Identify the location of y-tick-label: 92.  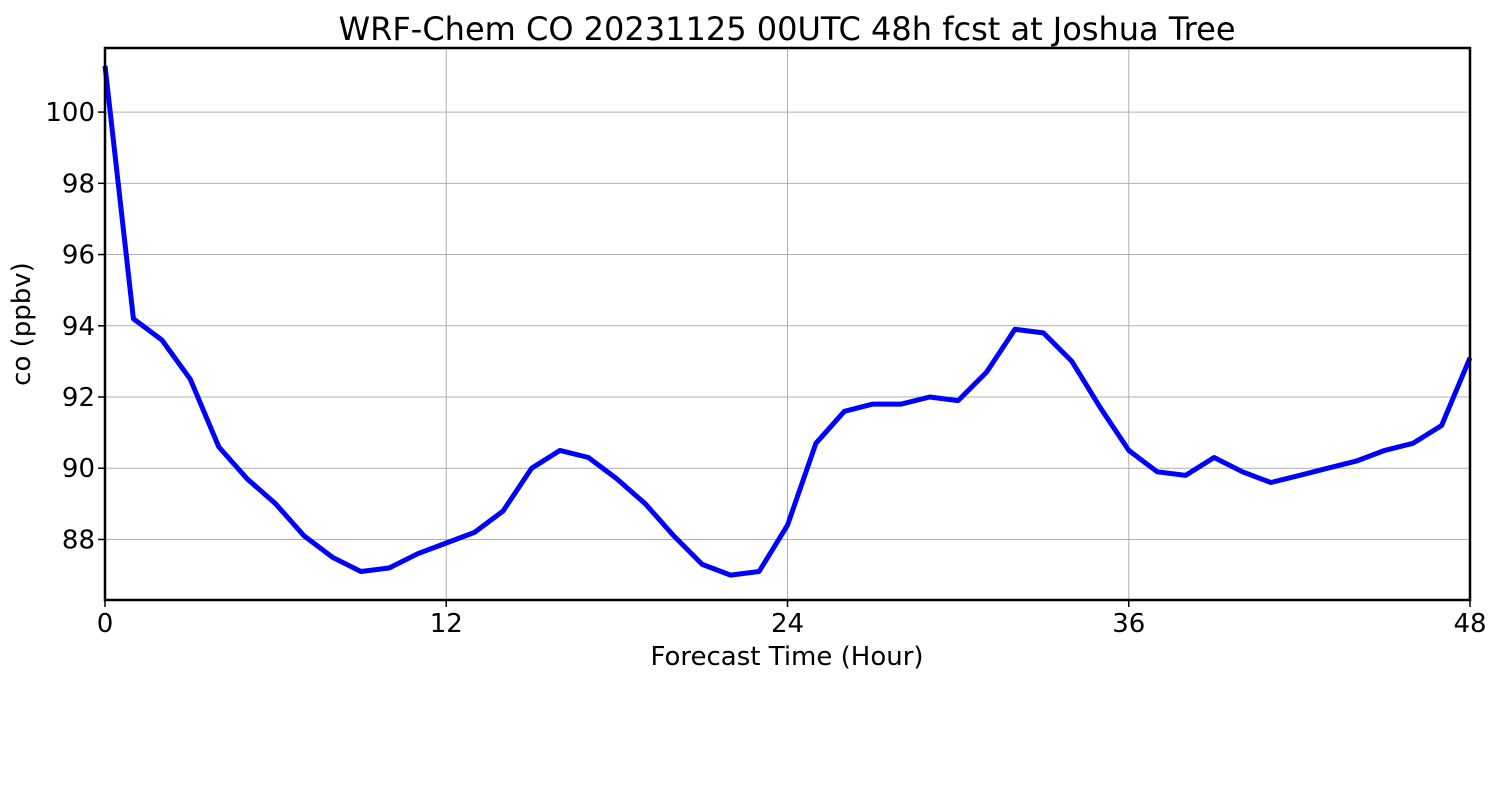
(78, 398).